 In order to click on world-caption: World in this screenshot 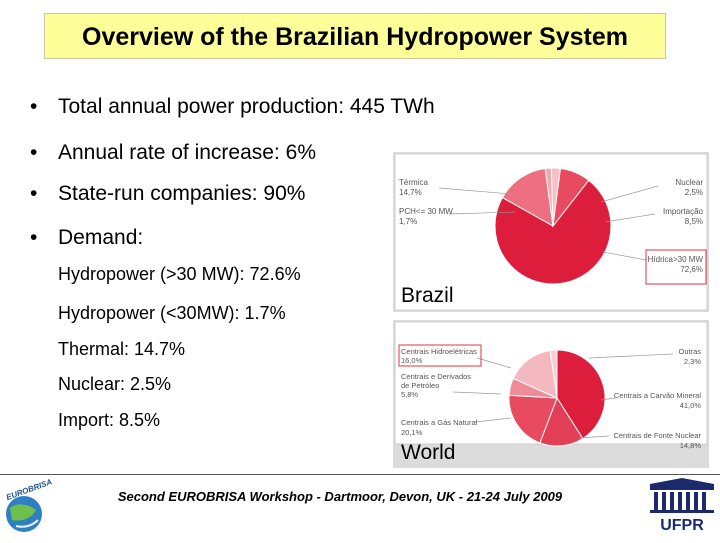, I will do `click(428, 452)`.